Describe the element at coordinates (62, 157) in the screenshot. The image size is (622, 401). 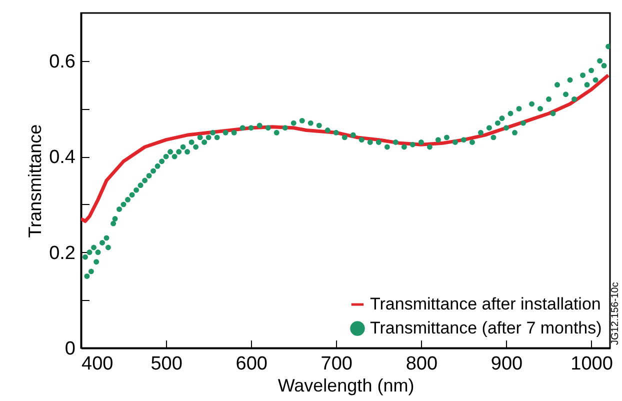
I see `y-tick-label: 0.4` at that location.